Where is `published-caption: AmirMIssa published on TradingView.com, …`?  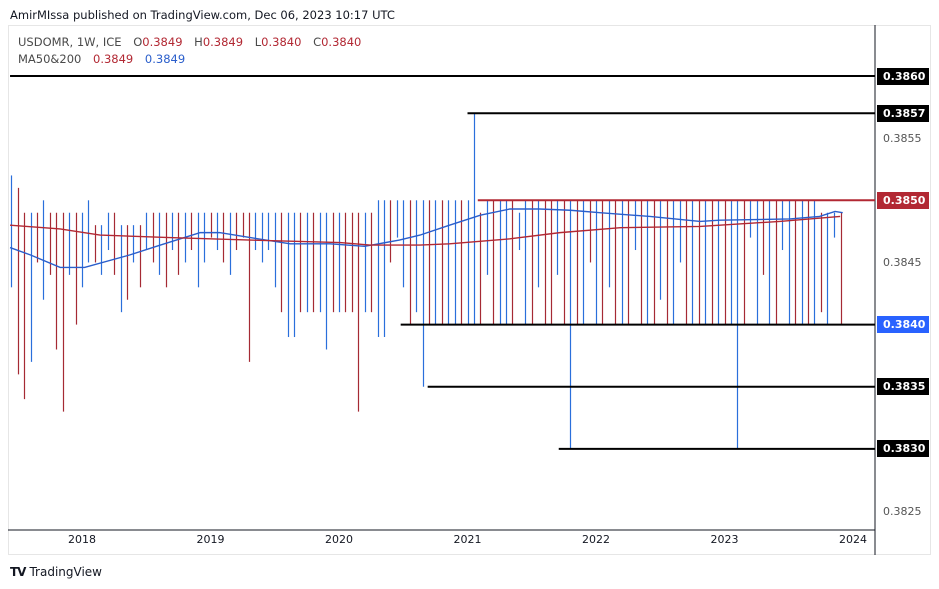 published-caption: AmirMIssa published on TradingView.com, … is located at coordinates (202, 15).